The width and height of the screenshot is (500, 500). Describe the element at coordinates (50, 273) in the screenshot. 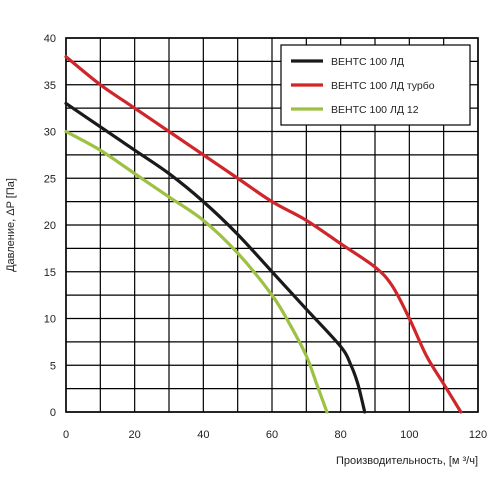

I see `y-tick-label: 15` at that location.